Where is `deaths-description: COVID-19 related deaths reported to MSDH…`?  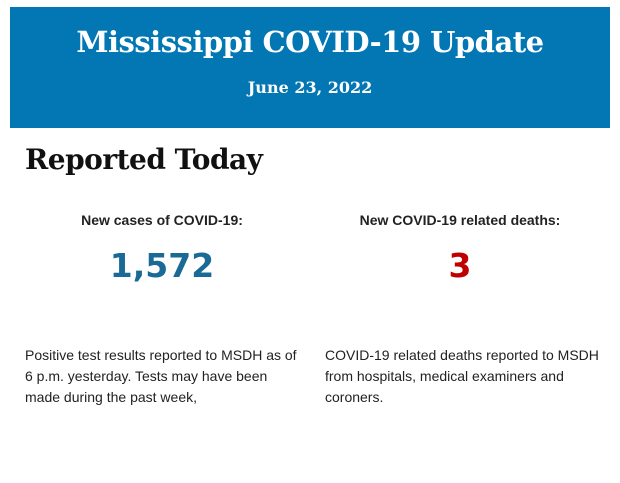 deaths-description: COVID-19 related deaths reported to MSDH… is located at coordinates (462, 376).